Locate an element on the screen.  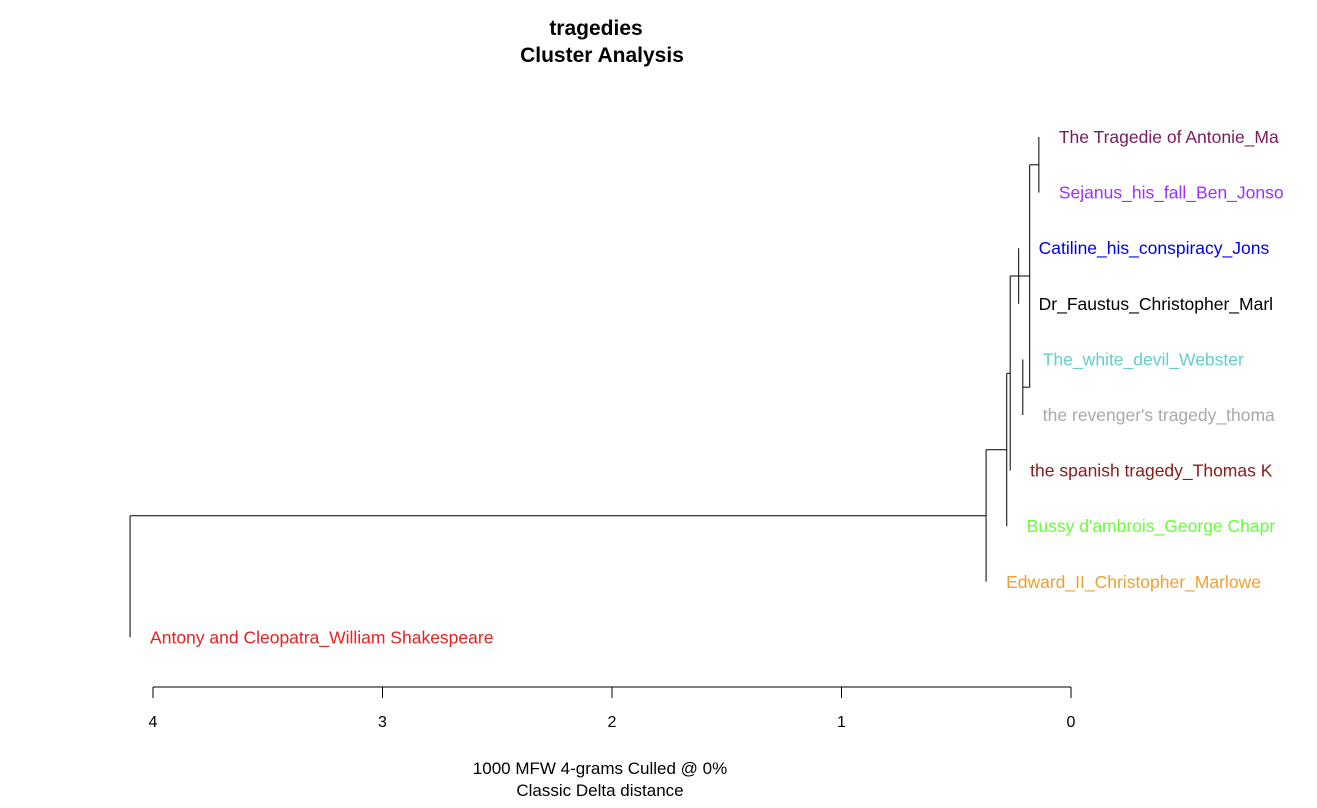
leaf-label: Antony and Cleopatra_William Shakespeare is located at coordinates (321, 637).